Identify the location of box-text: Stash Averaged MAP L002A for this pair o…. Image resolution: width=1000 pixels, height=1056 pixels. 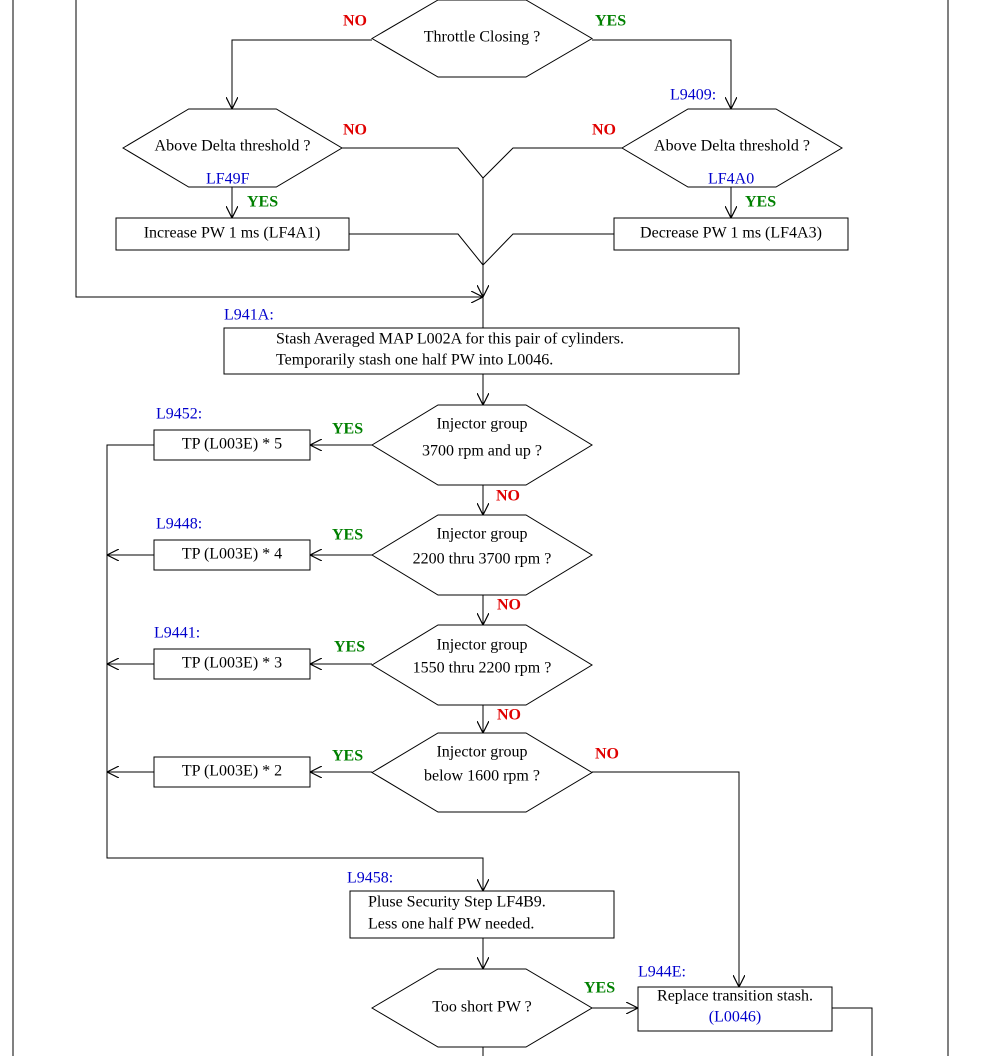
(450, 339).